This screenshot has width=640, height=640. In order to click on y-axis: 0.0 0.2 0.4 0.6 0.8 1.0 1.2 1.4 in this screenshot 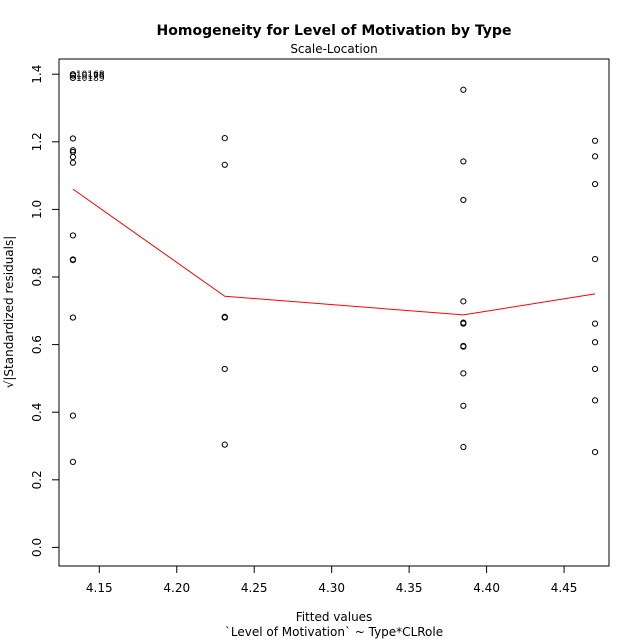, I will do `click(45, 311)`.